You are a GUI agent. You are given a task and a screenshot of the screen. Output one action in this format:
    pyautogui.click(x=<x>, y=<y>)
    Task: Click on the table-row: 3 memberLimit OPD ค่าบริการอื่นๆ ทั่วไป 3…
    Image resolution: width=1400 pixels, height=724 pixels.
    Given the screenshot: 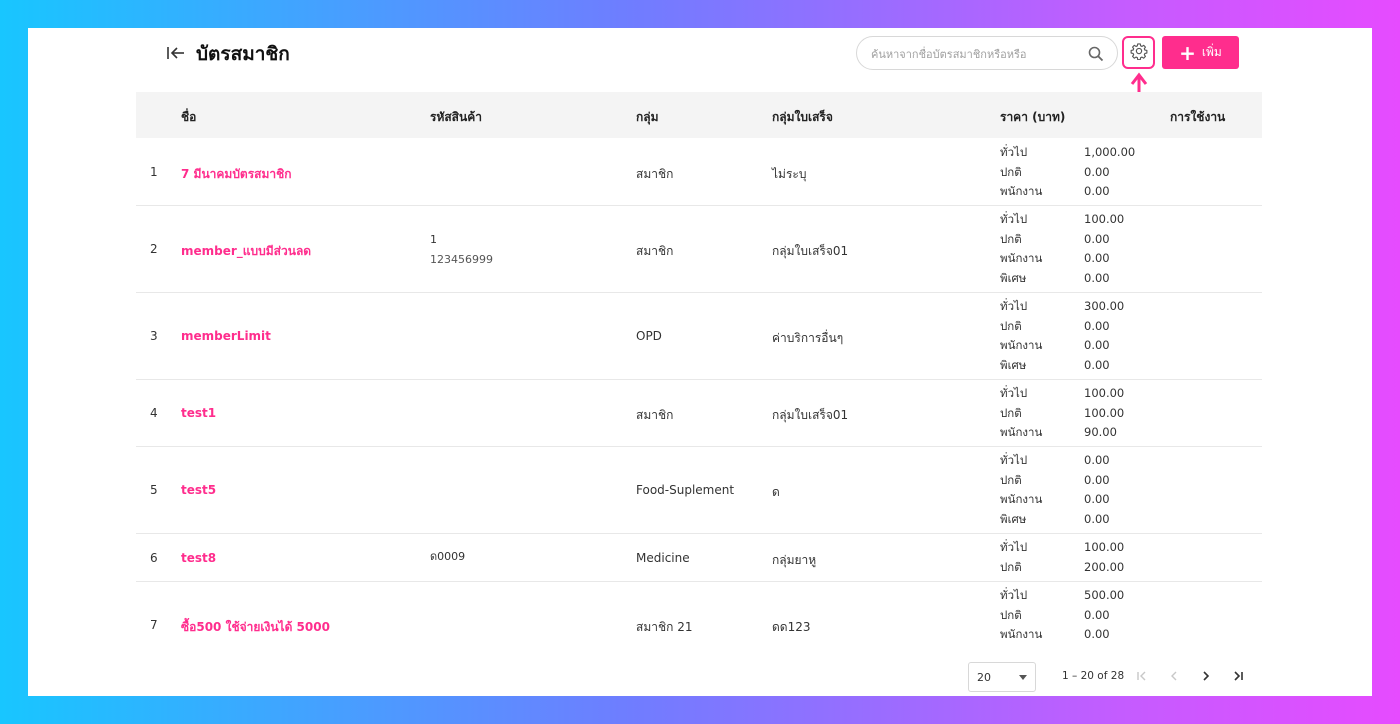 What is the action you would take?
    pyautogui.click(x=699, y=336)
    